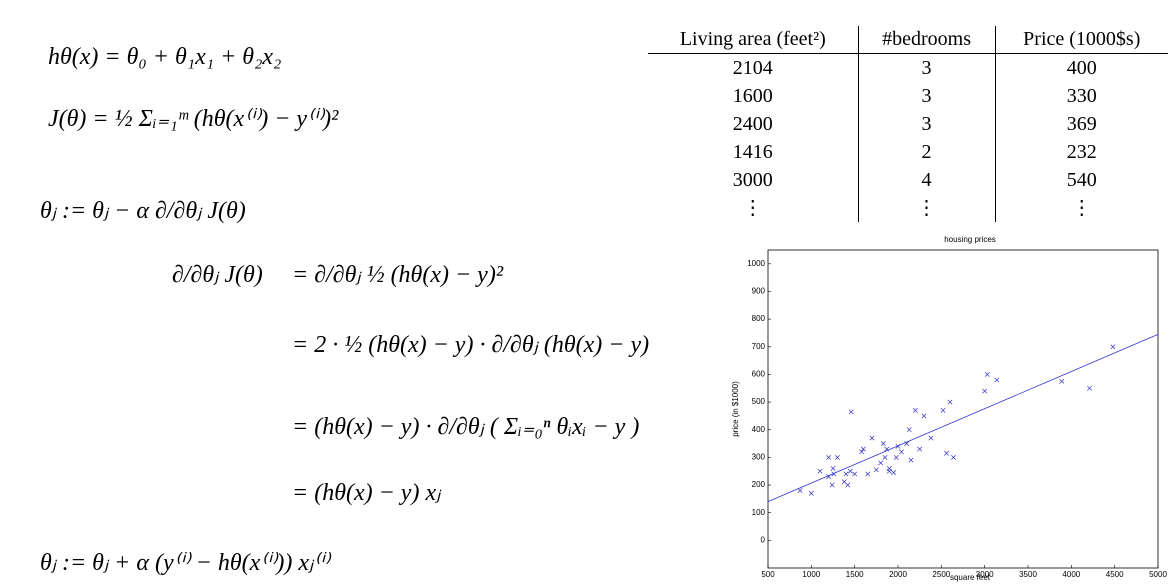  I want to click on x-tick-label: 3000, so click(985, 574).